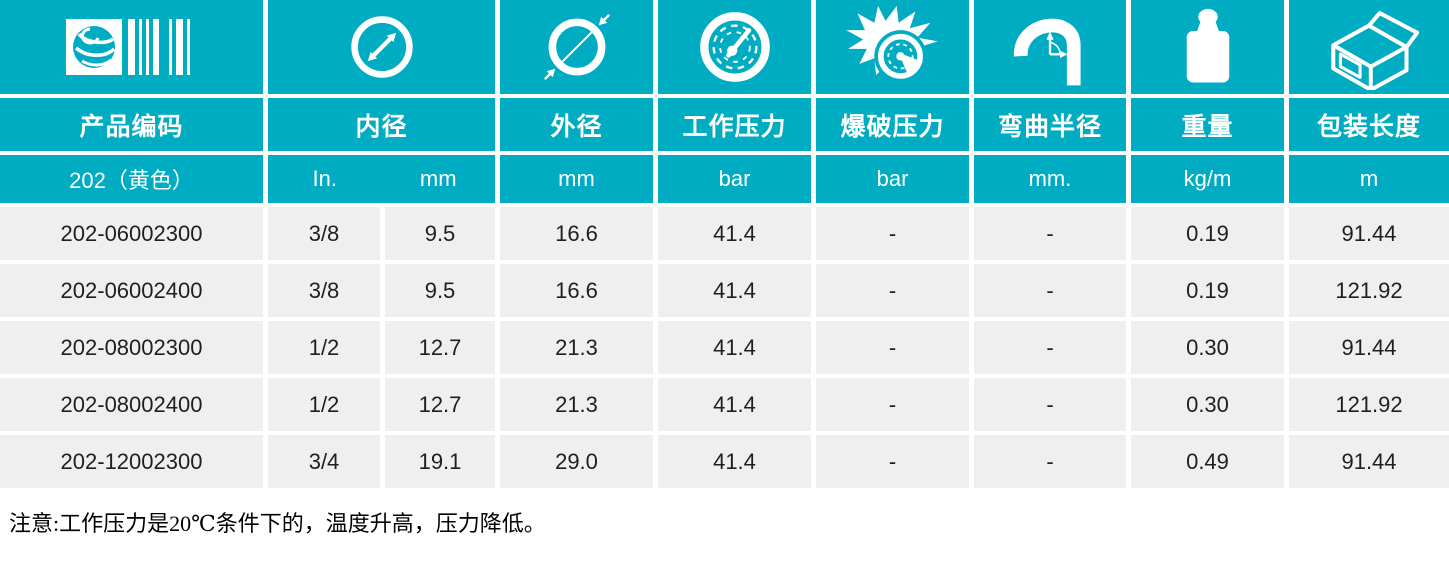 The image size is (1449, 583). I want to click on icon-cell-outer-diameter, so click(576, 47).